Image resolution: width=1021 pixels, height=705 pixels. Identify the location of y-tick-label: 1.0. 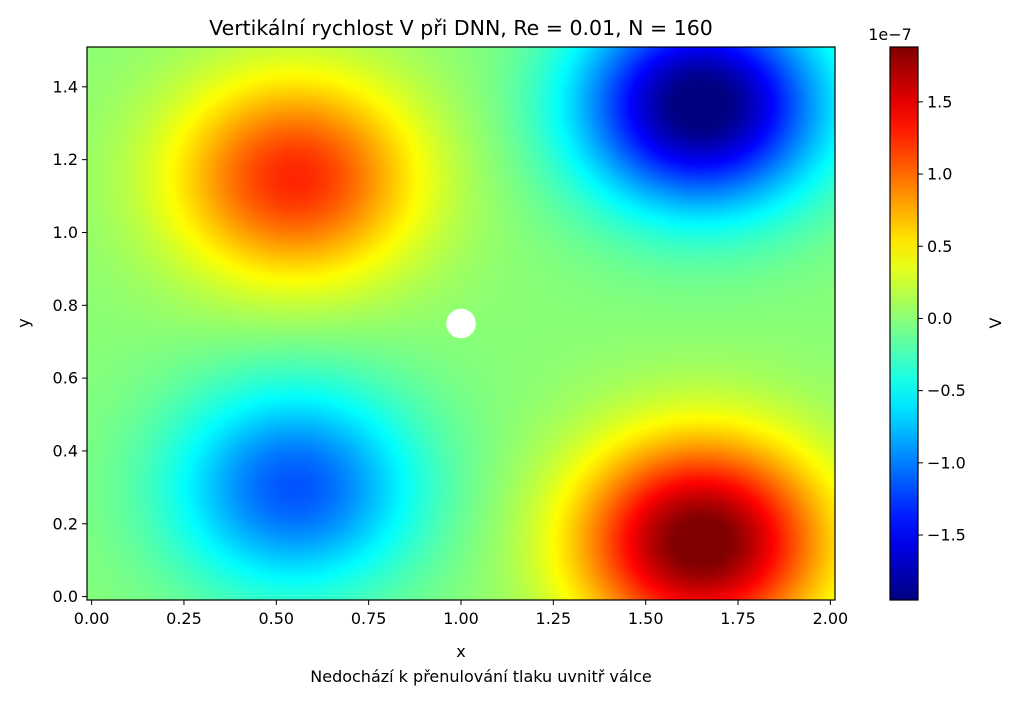
(65, 232).